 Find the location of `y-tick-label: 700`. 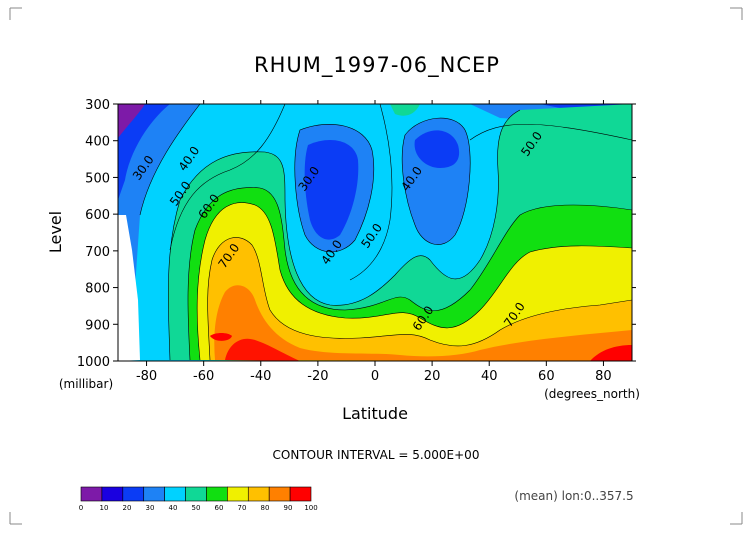

y-tick-label: 700 is located at coordinates (97, 252).